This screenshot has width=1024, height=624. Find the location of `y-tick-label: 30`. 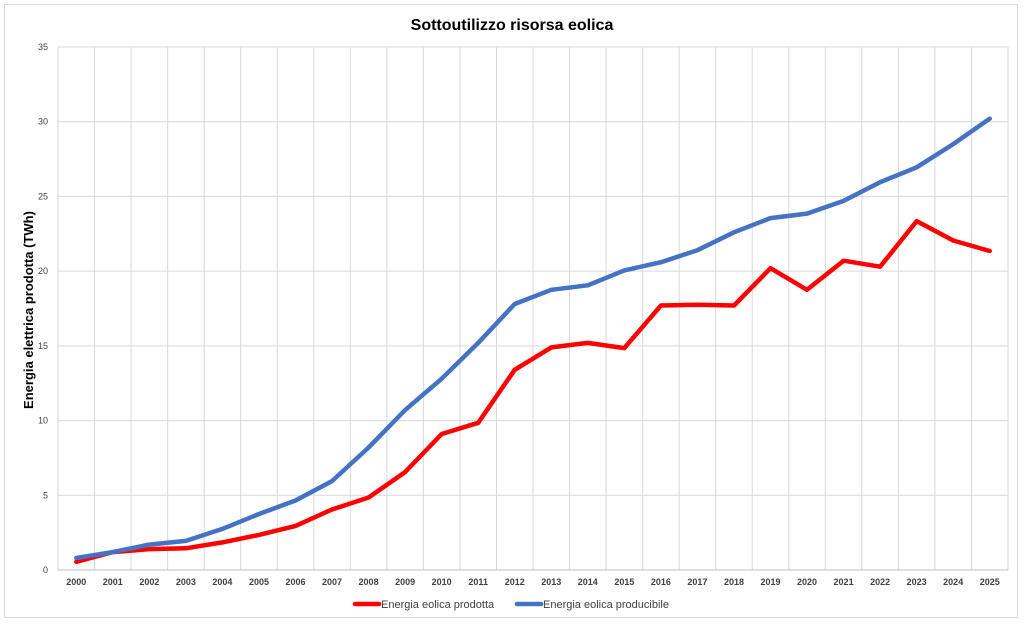

y-tick-label: 30 is located at coordinates (43, 122).